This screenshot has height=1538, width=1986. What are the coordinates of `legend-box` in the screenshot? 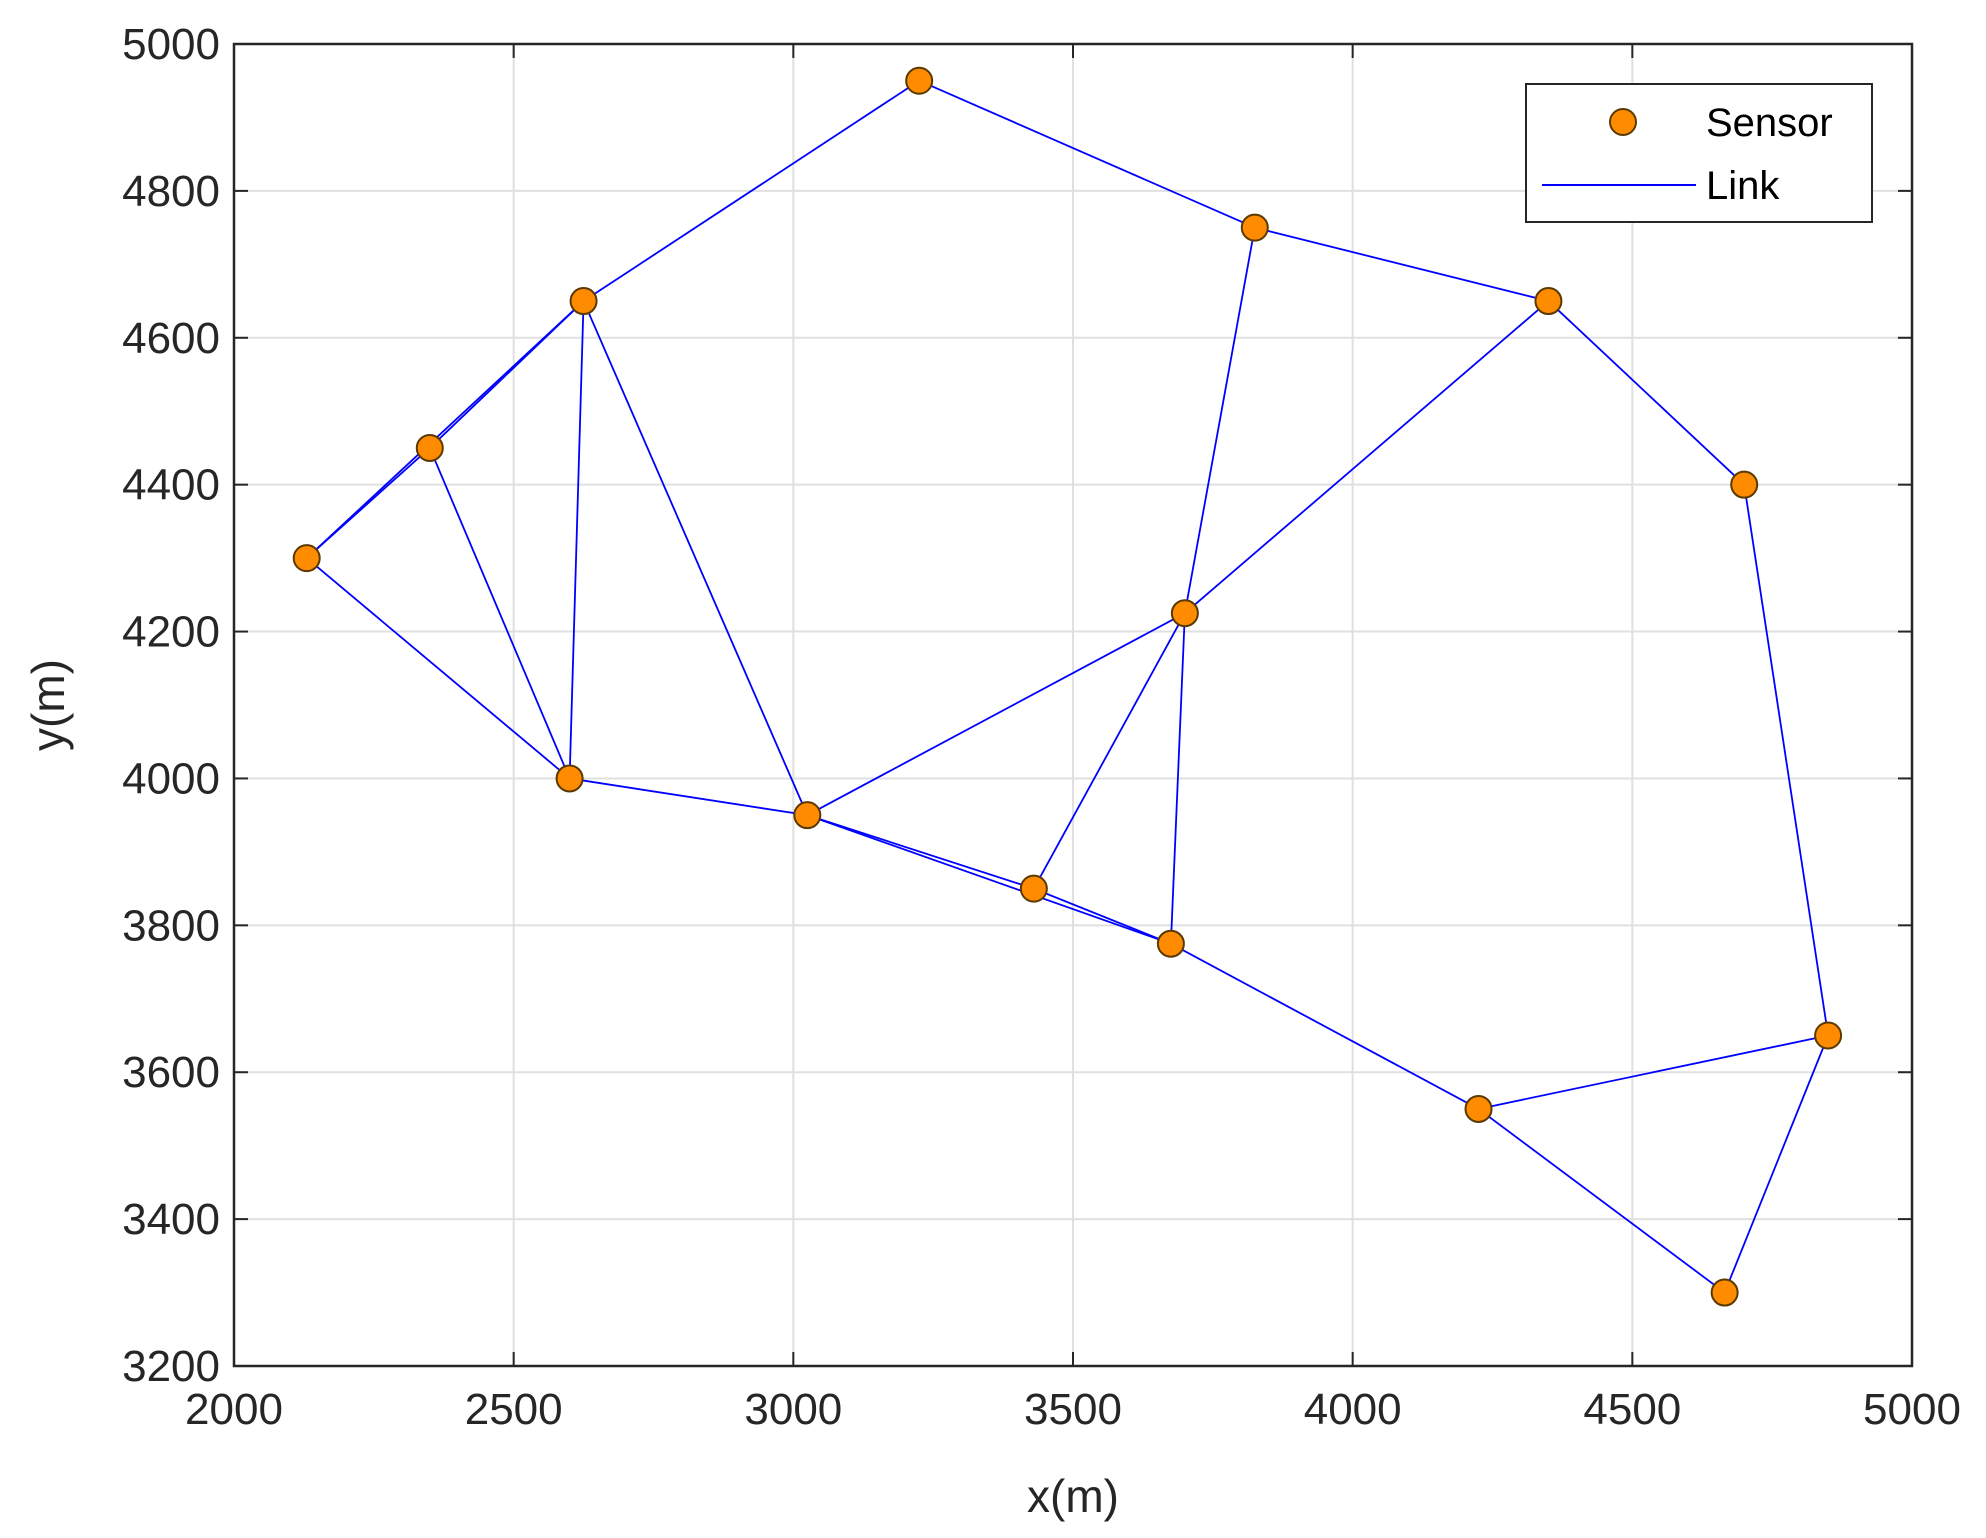 It's located at (1699, 153).